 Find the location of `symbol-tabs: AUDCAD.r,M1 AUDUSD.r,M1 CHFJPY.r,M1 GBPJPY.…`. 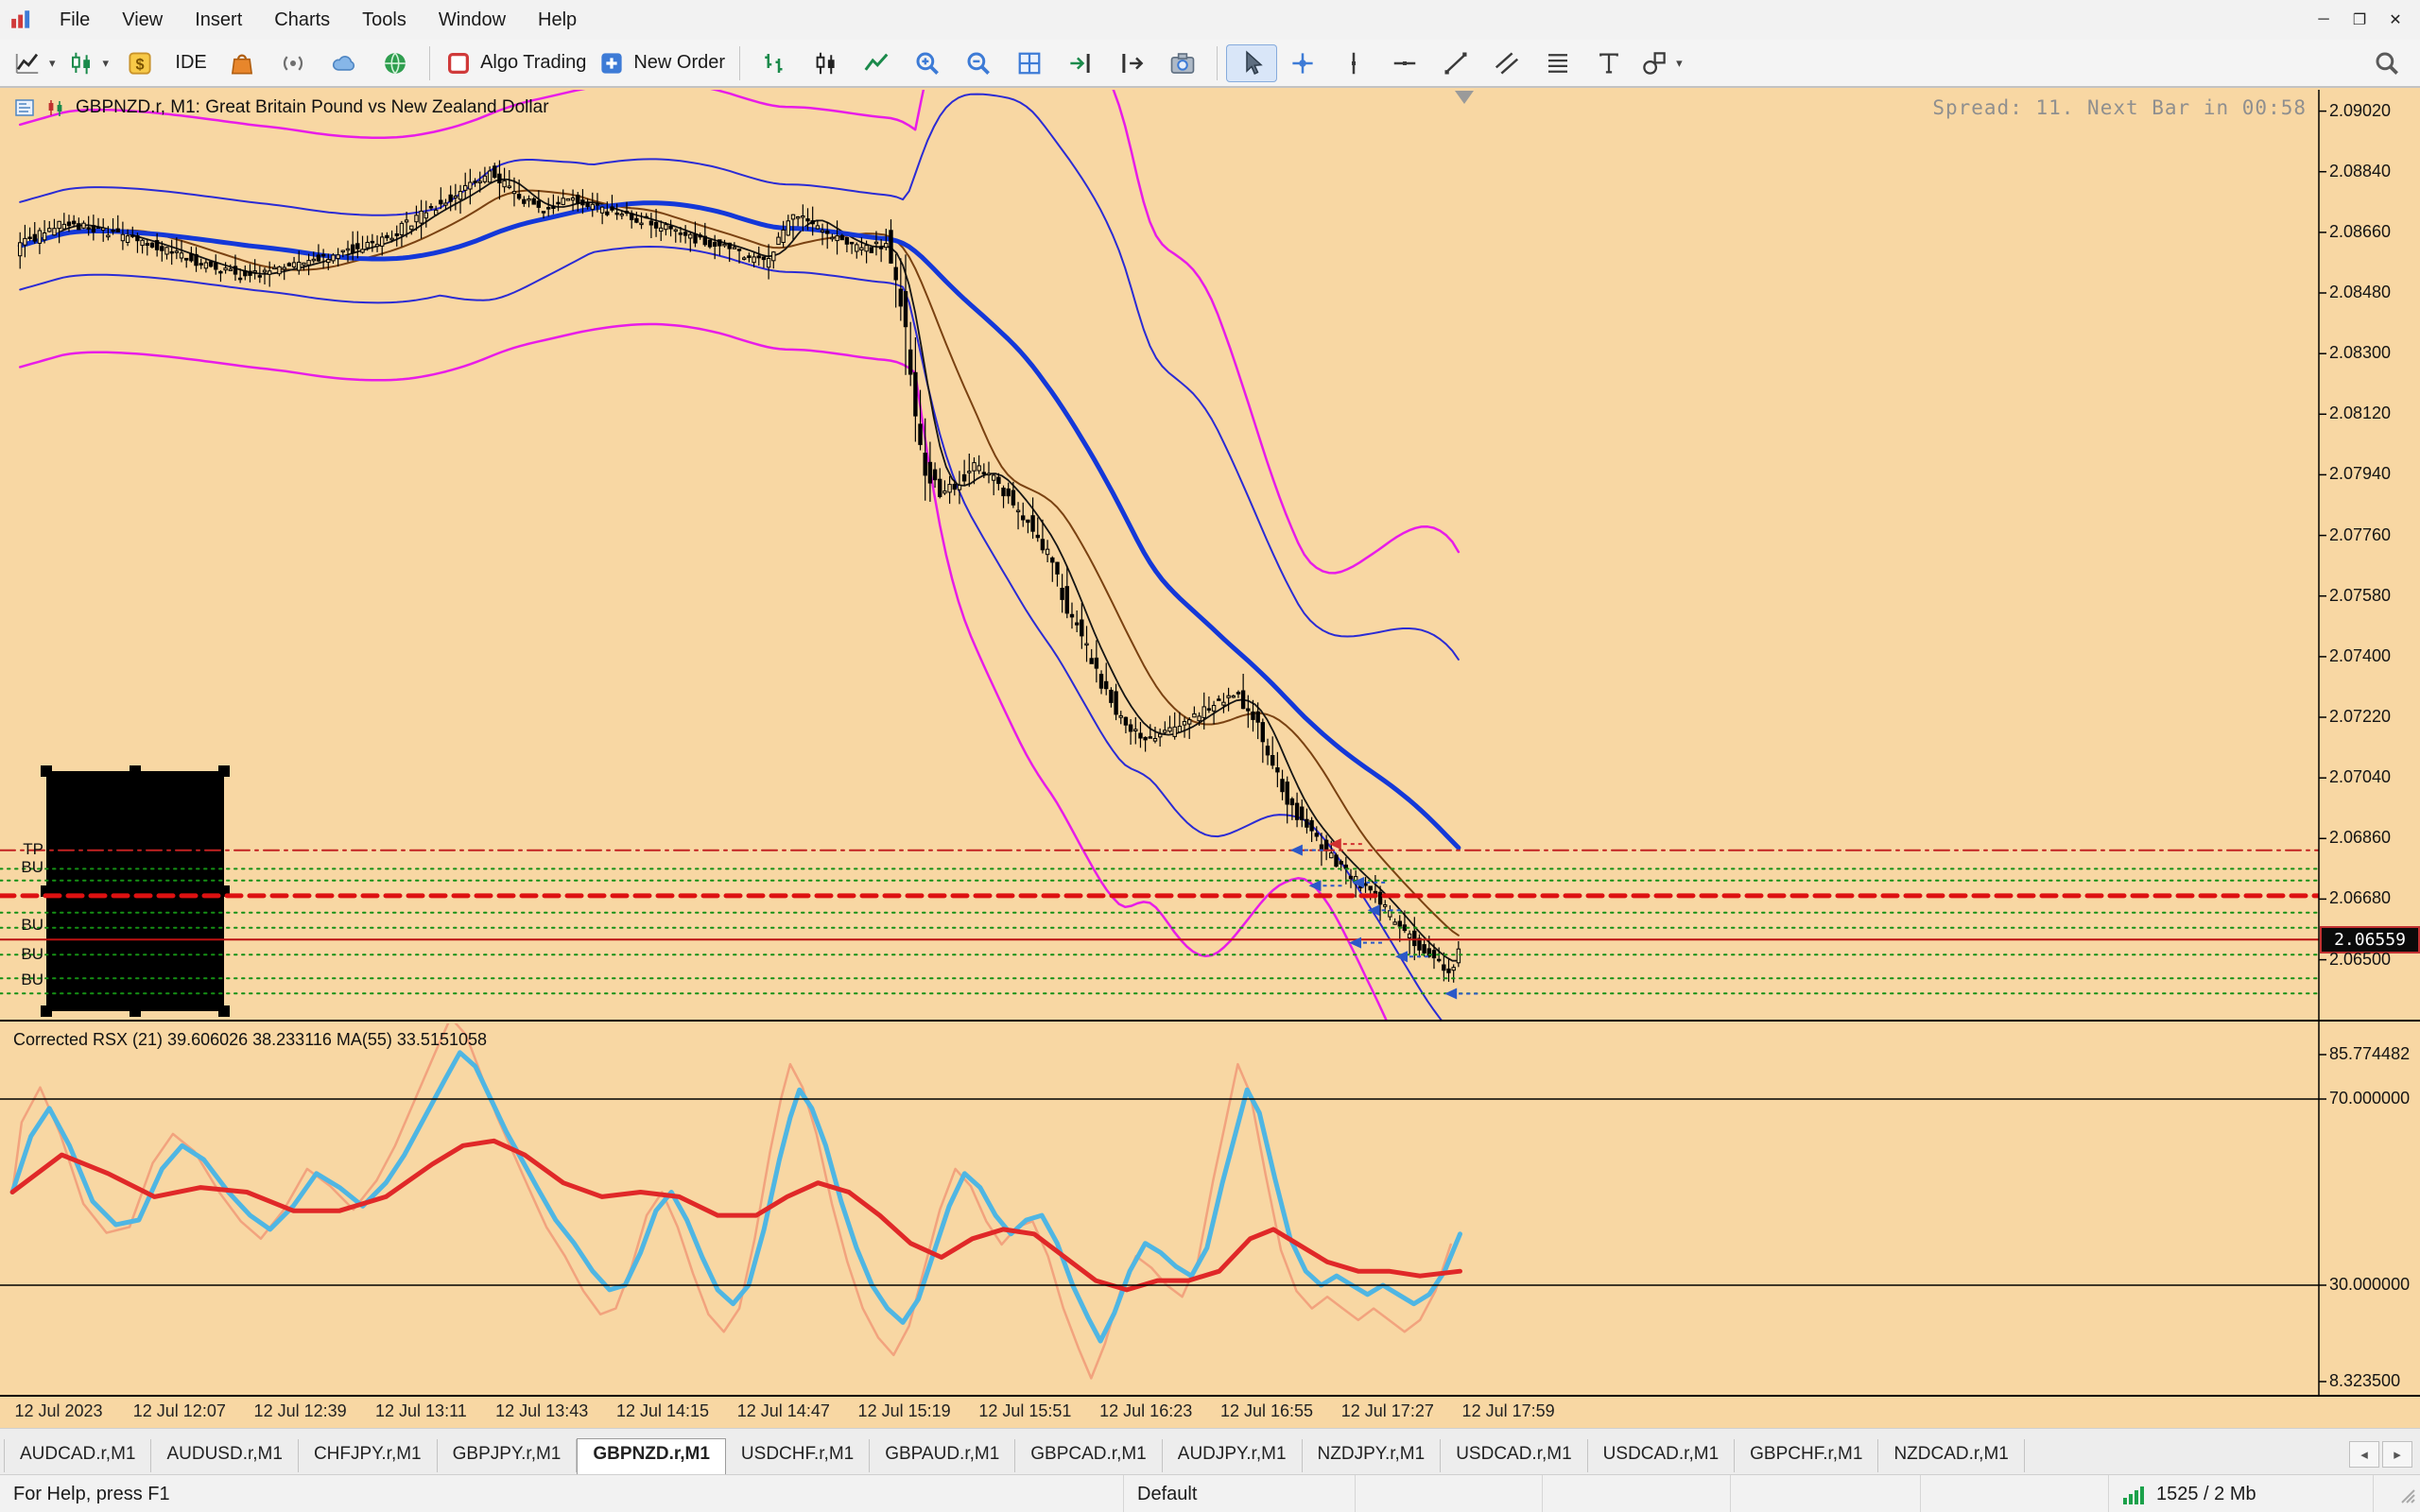

symbol-tabs: AUDCAD.r,M1 AUDUSD.r,M1 CHFJPY.r,M1 GBPJPY.… is located at coordinates (1210, 1451).